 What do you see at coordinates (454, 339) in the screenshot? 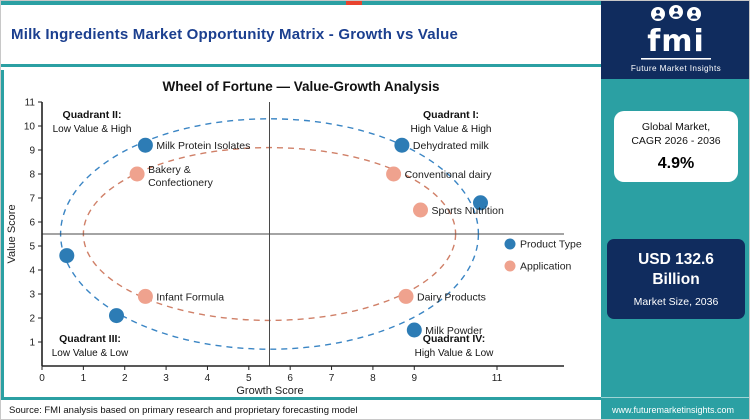
I see `quadrant-name: Quadrant IV:` at bounding box center [454, 339].